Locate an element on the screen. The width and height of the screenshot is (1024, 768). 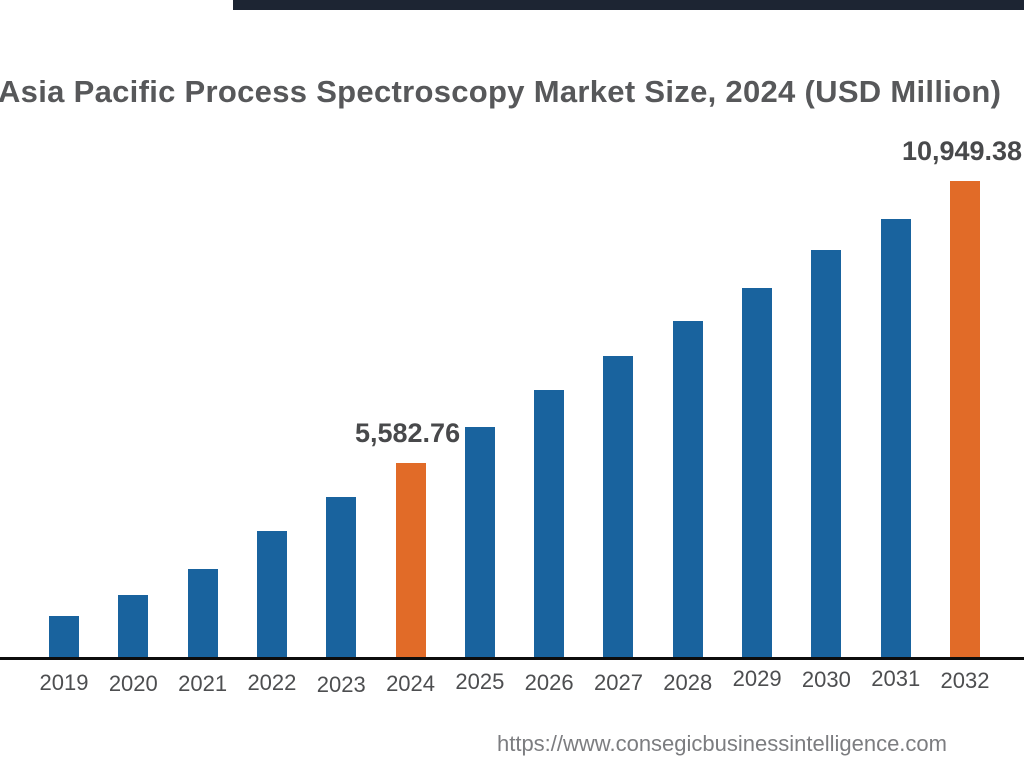
bar-2027 is located at coordinates (618, 506).